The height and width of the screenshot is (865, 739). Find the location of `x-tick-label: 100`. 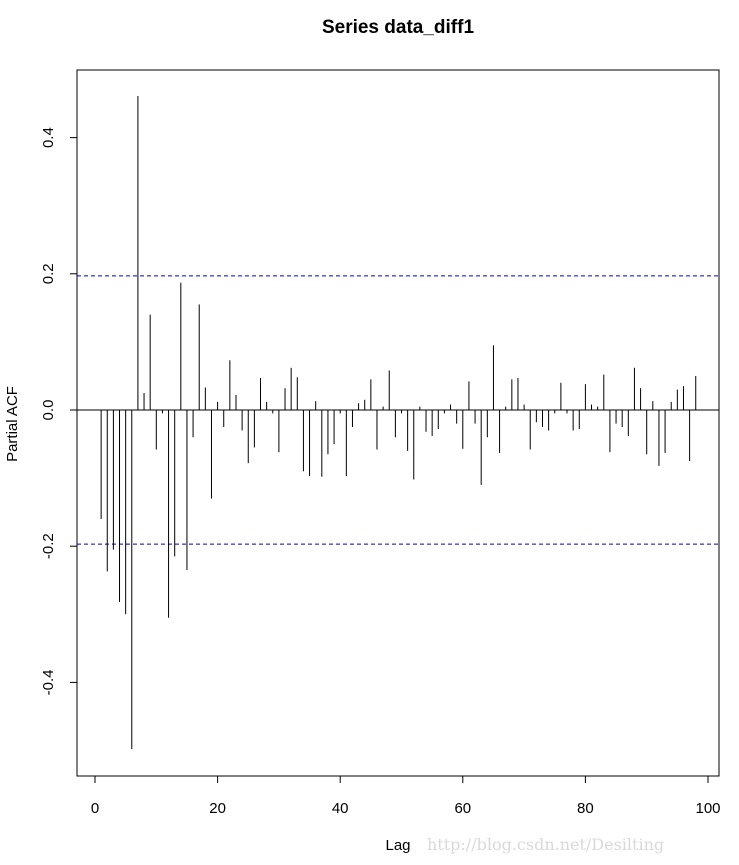

x-tick-label: 100 is located at coordinates (707, 808).